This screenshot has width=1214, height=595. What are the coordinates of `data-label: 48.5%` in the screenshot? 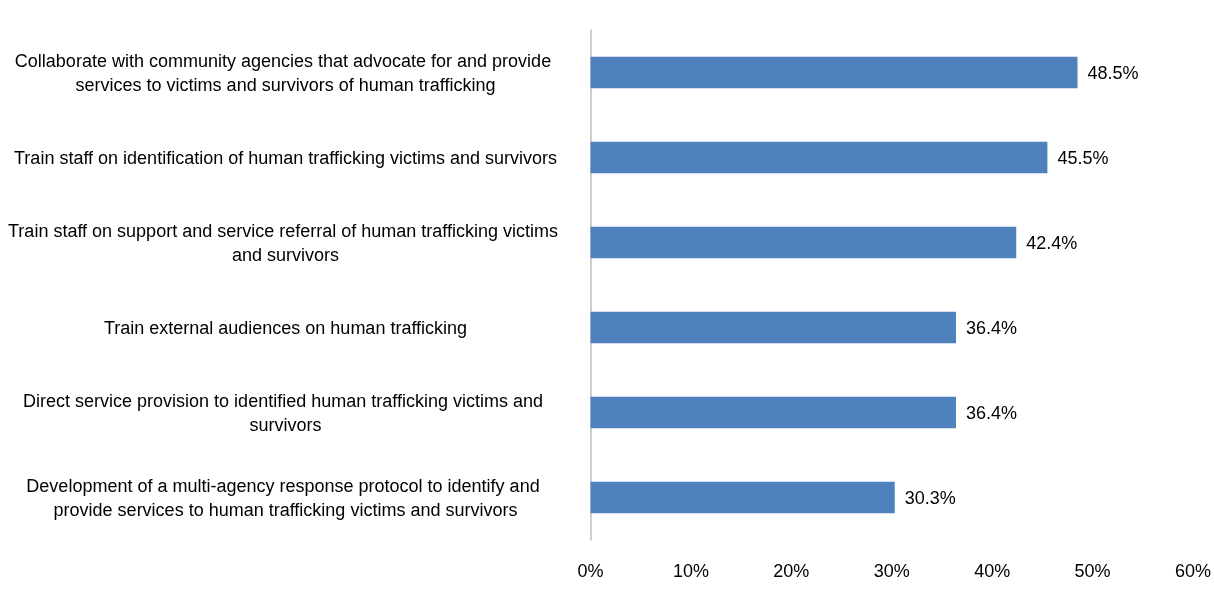 It's located at (1113, 72).